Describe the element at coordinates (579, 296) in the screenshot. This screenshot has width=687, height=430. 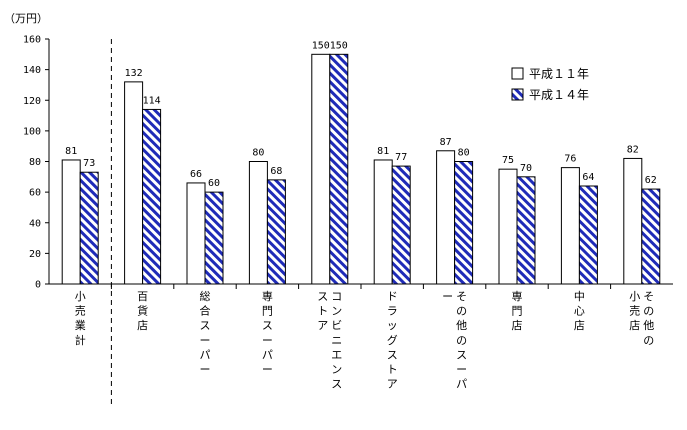
I see `category-char: 中` at that location.